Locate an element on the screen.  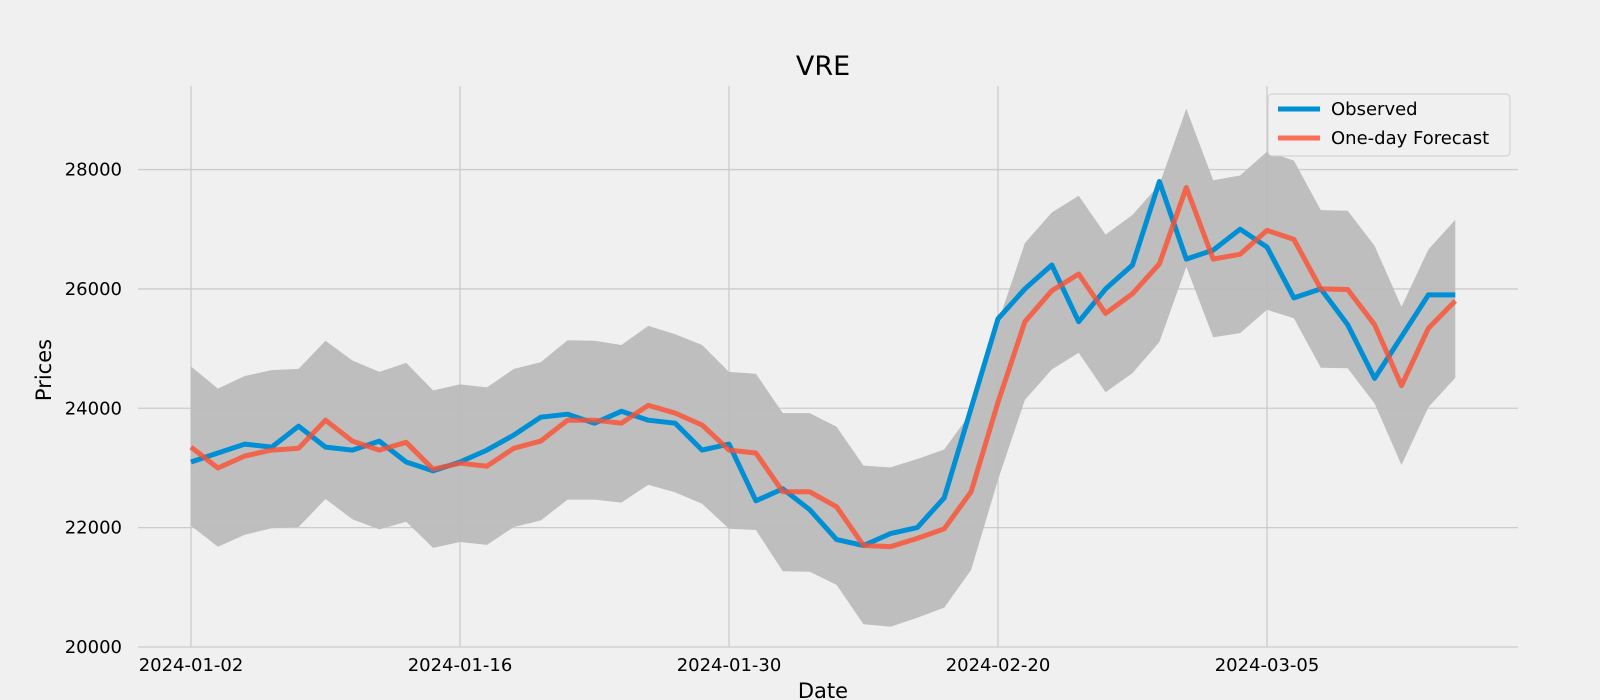
y-tick-label: 20000 is located at coordinates (93, 647).